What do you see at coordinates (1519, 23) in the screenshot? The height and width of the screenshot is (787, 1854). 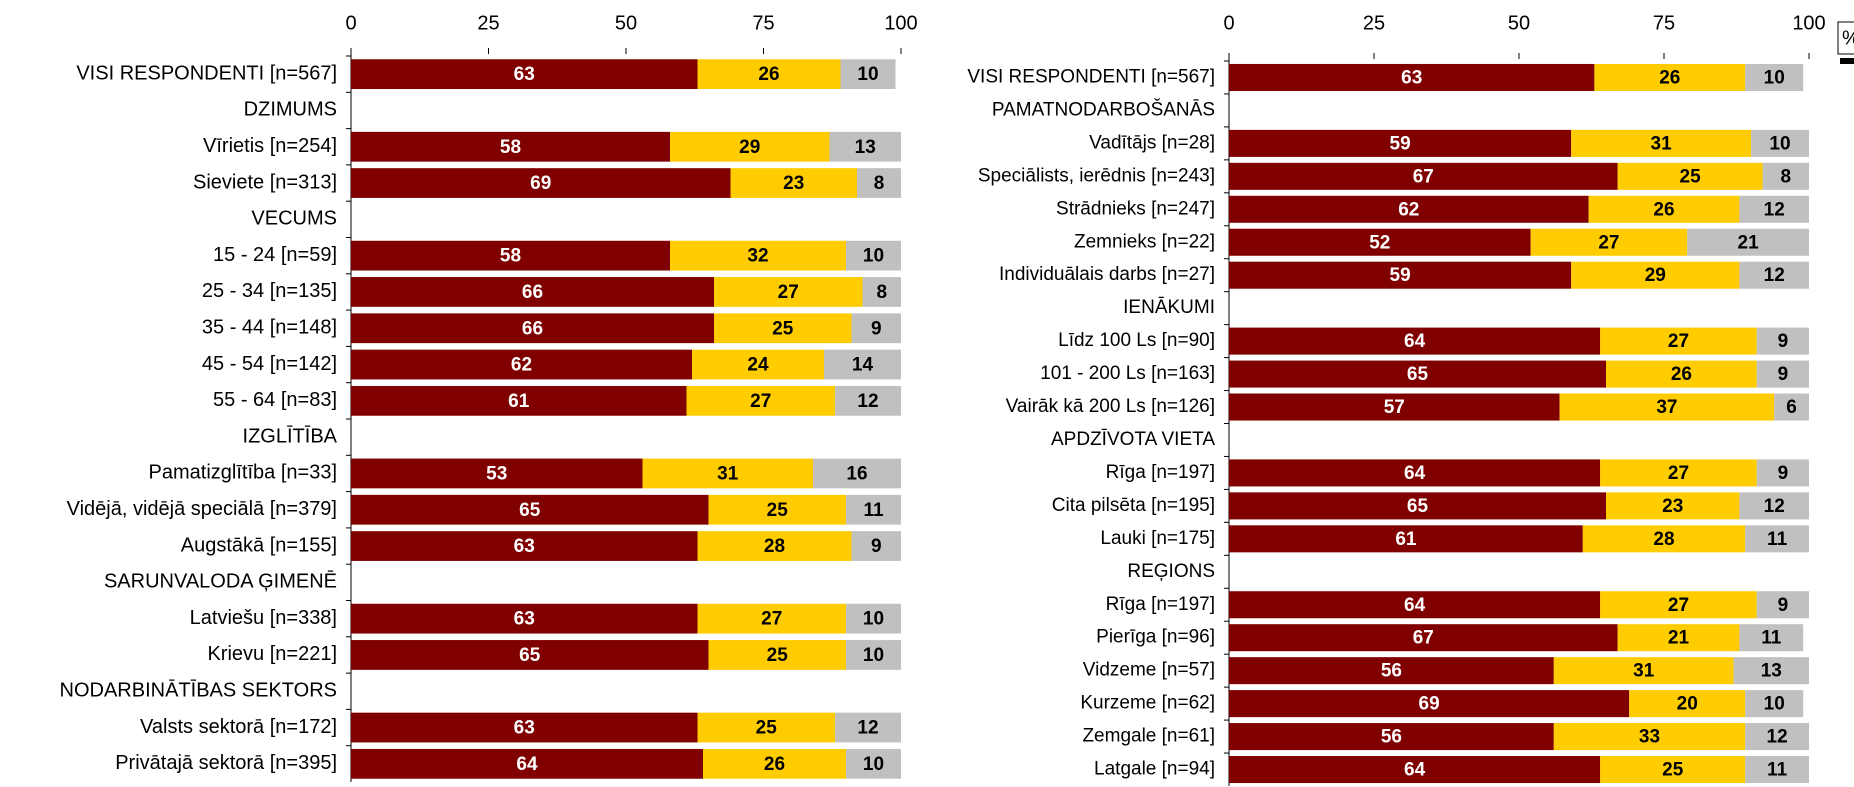 I see `x-tick-label: 50` at bounding box center [1519, 23].